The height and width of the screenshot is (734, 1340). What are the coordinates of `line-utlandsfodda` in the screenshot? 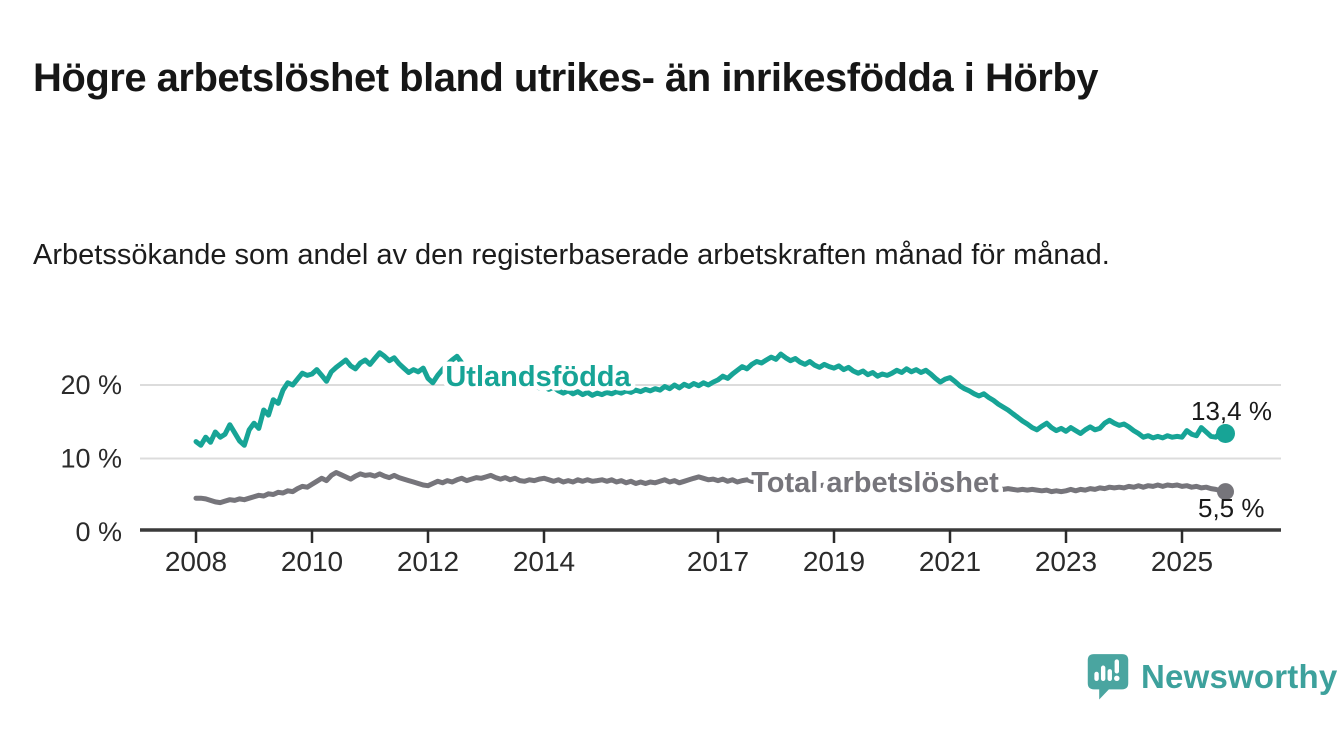 It's located at (710, 399).